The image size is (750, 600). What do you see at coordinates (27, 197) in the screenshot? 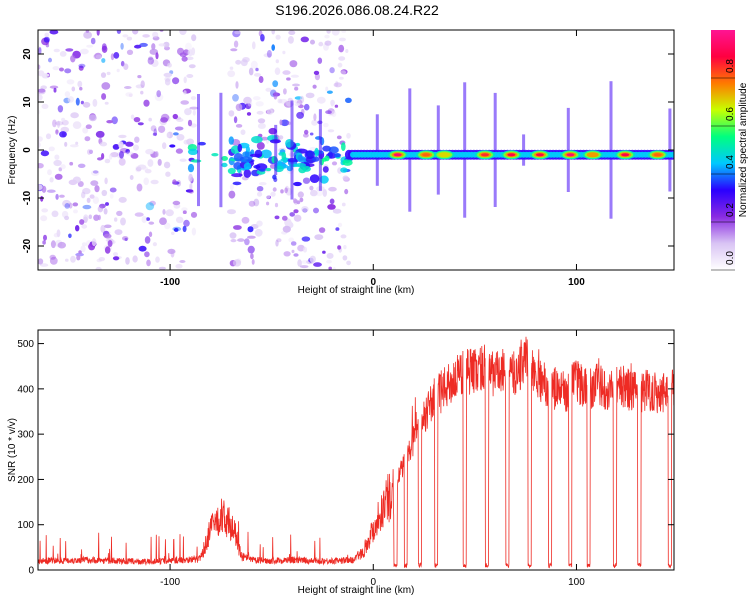
I see `y-tick-label: -10` at bounding box center [27, 197].